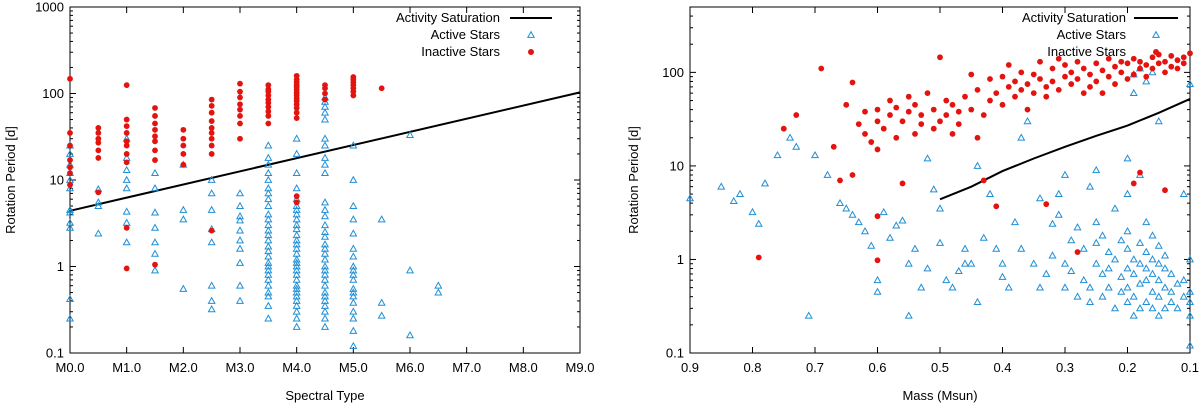  I want to click on right-x-tick-label: 0.8, so click(752, 367).